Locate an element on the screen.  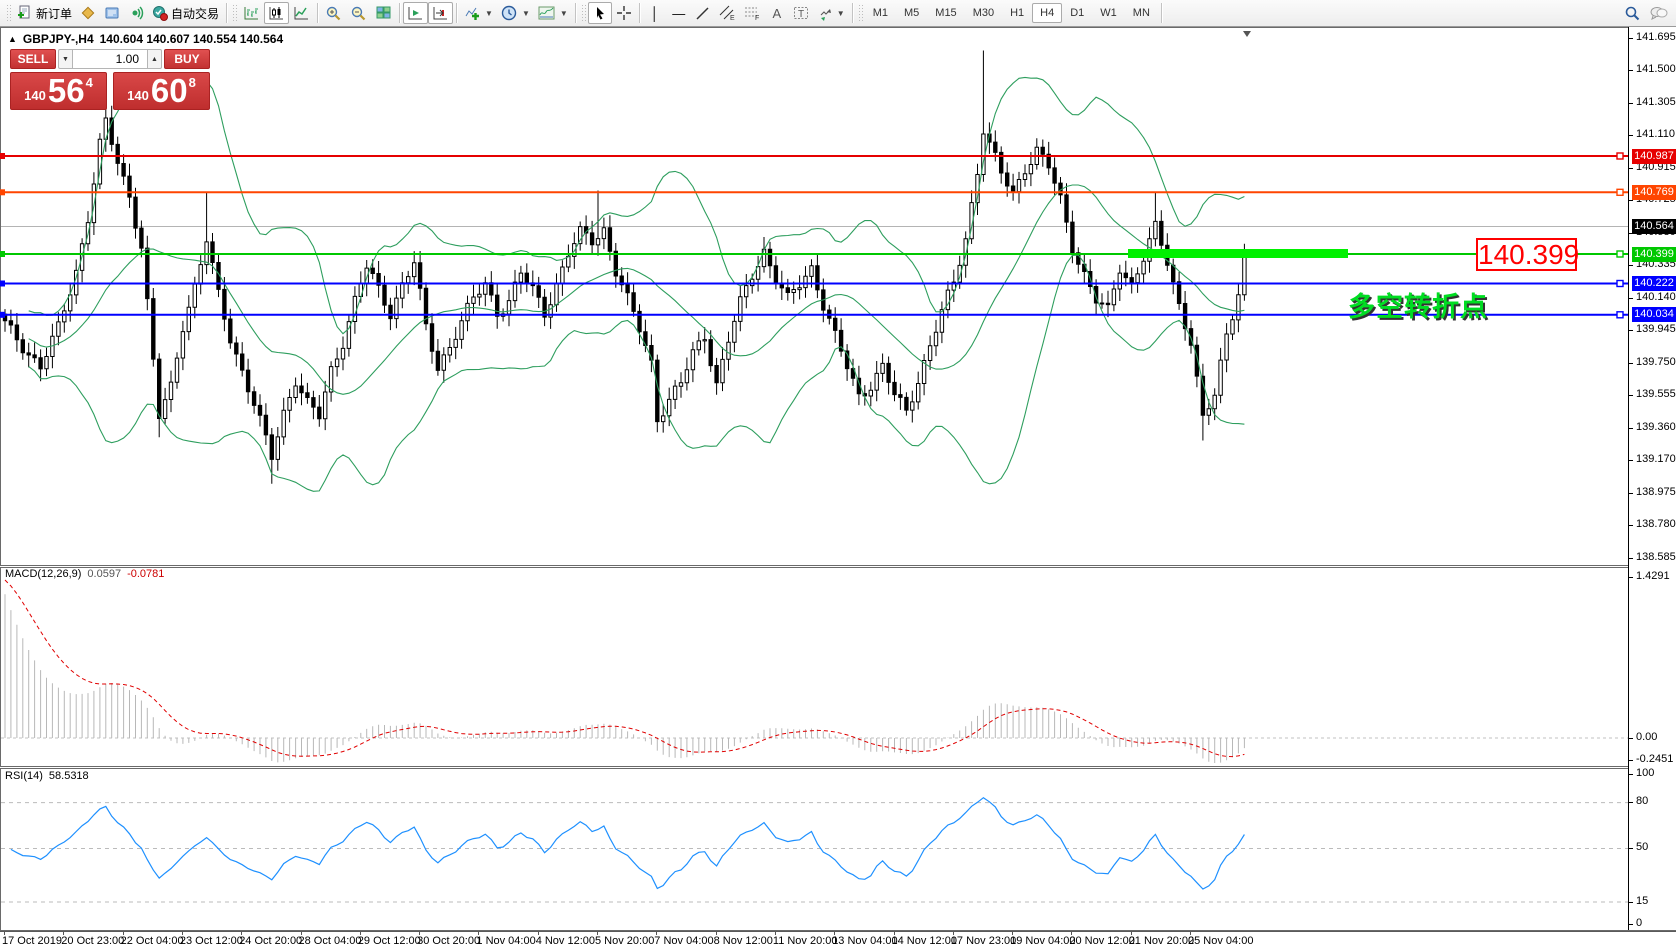
equidistant-channel-icon: E is located at coordinates (727, 13).